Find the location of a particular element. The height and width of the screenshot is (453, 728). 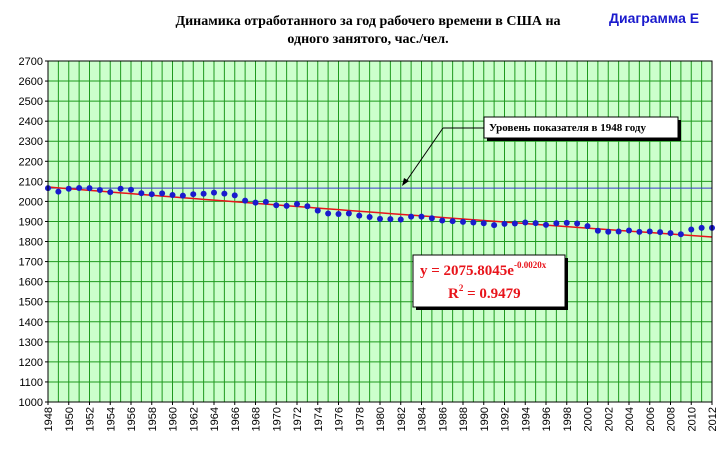

y-tick-label: 2100 is located at coordinates (31, 182).